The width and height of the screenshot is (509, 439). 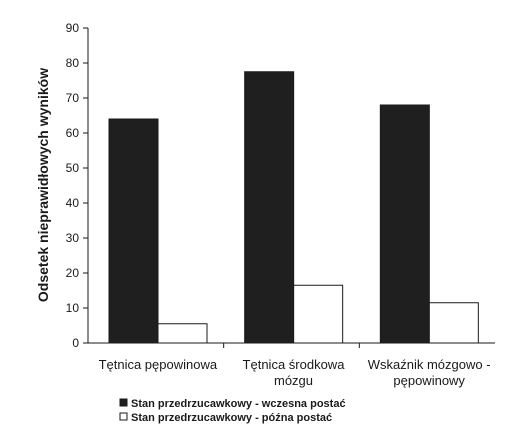 What do you see at coordinates (293, 380) in the screenshot?
I see `category-label: mózgu` at bounding box center [293, 380].